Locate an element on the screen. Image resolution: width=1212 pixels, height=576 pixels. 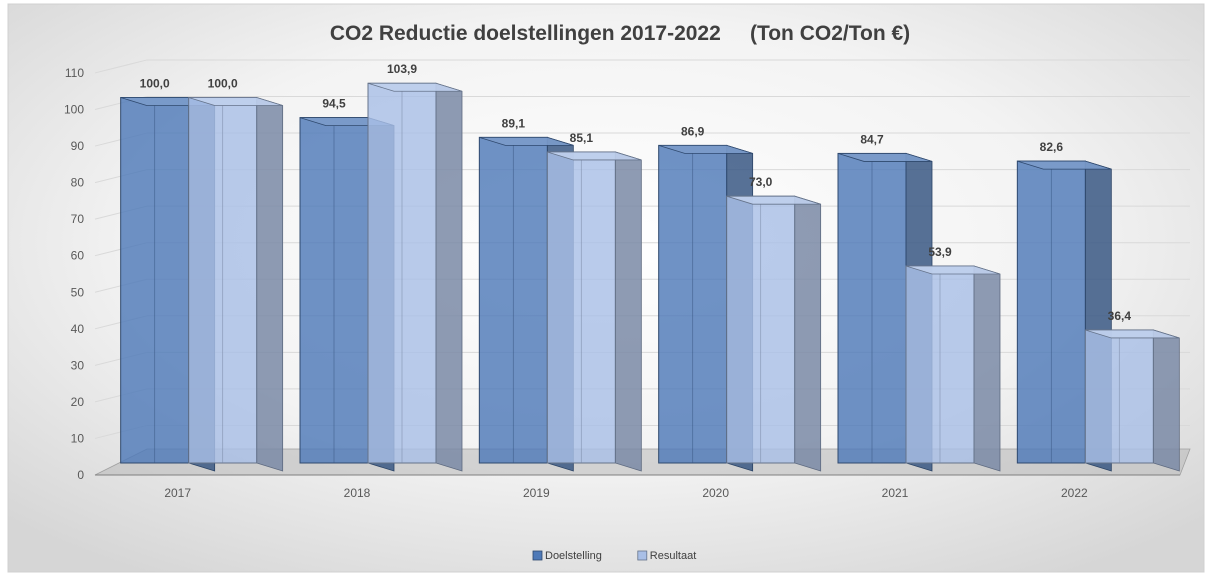
x-tick-label-2020: 2020 is located at coordinates (715, 493).